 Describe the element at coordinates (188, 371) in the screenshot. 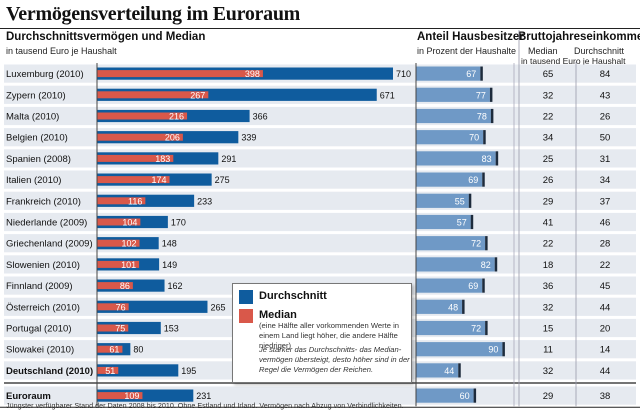

I see `average-value-label: 195` at that location.